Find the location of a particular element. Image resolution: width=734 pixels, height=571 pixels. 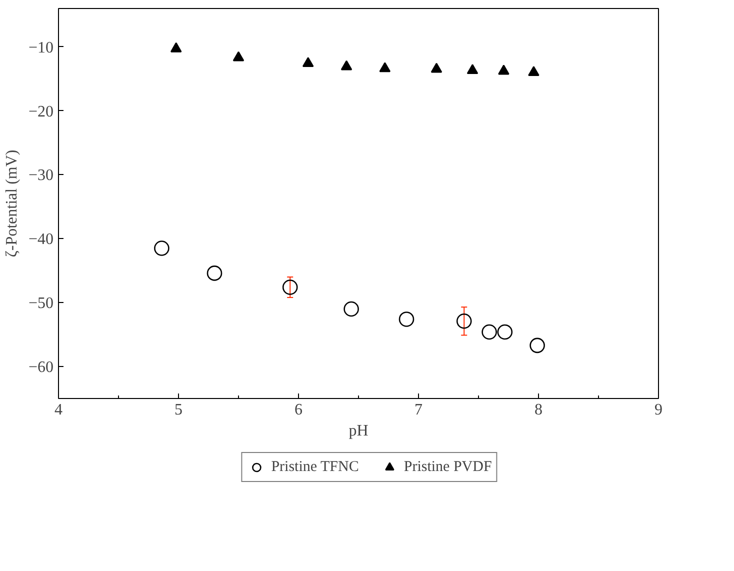

y-tick-label: −50 is located at coordinates (41, 303).